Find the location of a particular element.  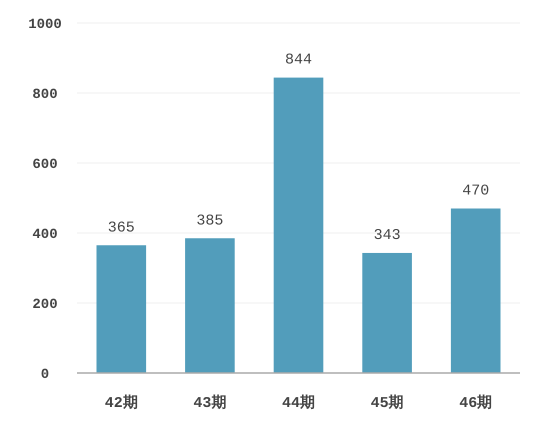

x-tick-label: 46期 is located at coordinates (475, 403).